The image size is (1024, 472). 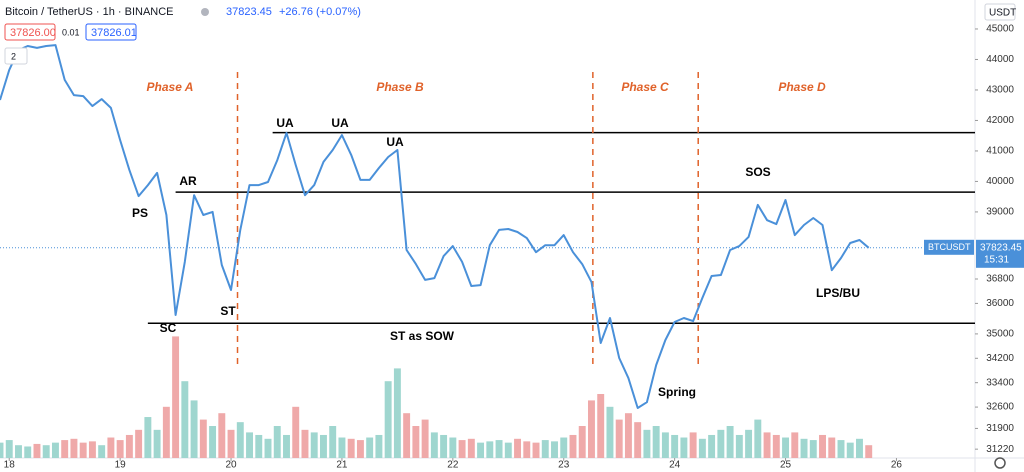 What do you see at coordinates (453, 465) in the screenshot?
I see `x-tick-label: 22` at bounding box center [453, 465].